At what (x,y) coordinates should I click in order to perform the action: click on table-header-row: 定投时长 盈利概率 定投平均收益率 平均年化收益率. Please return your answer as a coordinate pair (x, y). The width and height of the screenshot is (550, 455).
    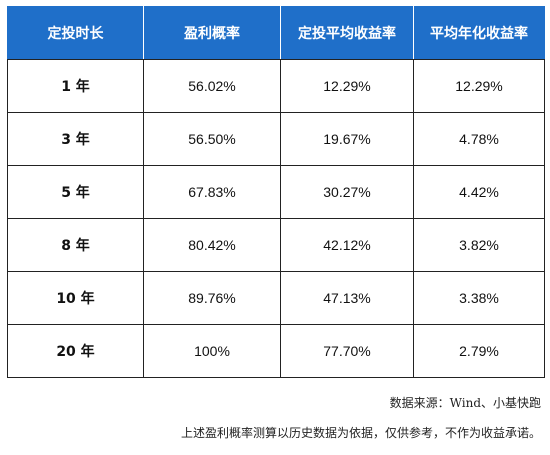
    Looking at the image, I should click on (276, 33).